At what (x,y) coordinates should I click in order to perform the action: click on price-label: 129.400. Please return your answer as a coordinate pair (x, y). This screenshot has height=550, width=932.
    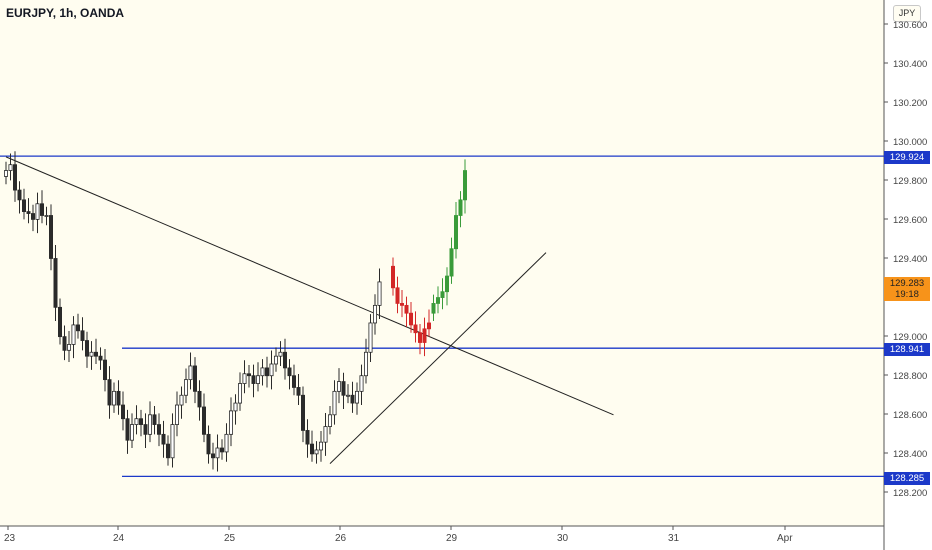
    Looking at the image, I should click on (910, 259).